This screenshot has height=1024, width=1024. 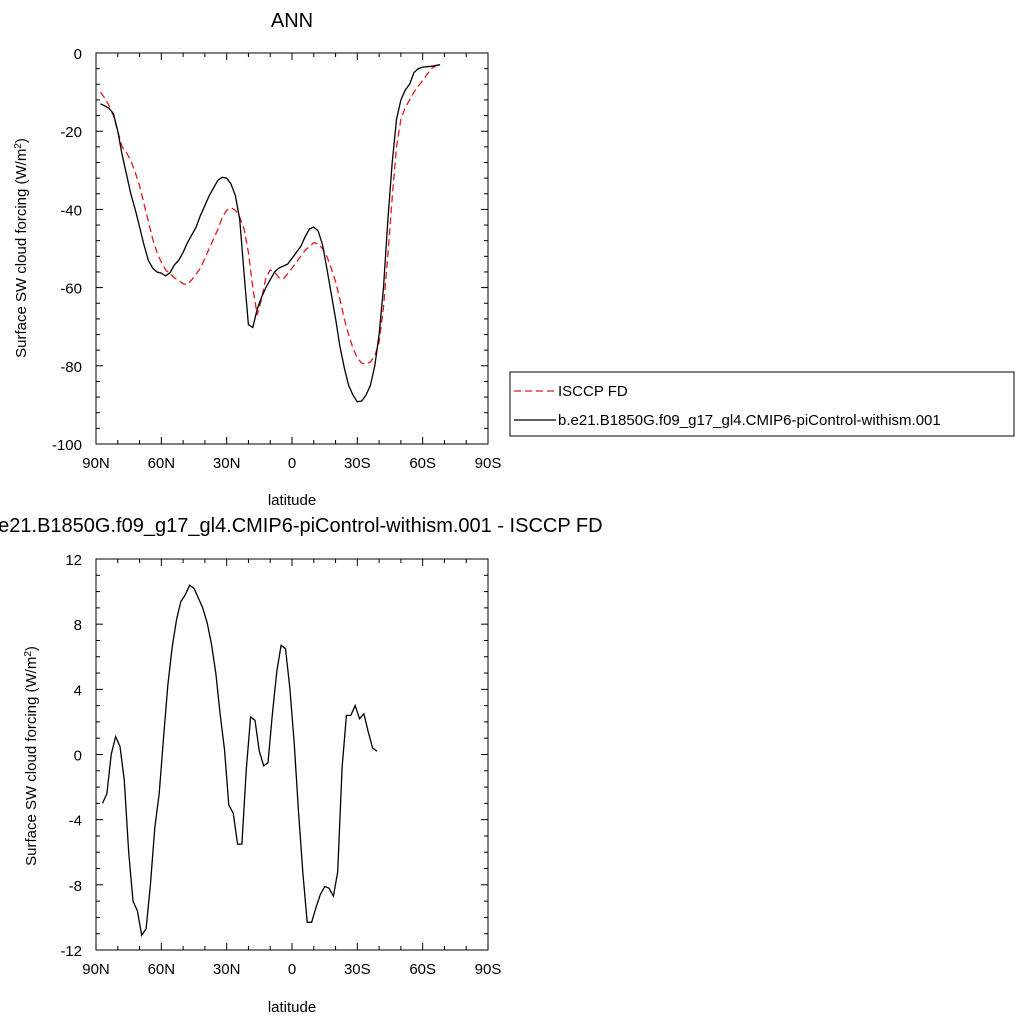 What do you see at coordinates (96, 969) in the screenshot?
I see `panel2-xtick-label: 90N` at bounding box center [96, 969].